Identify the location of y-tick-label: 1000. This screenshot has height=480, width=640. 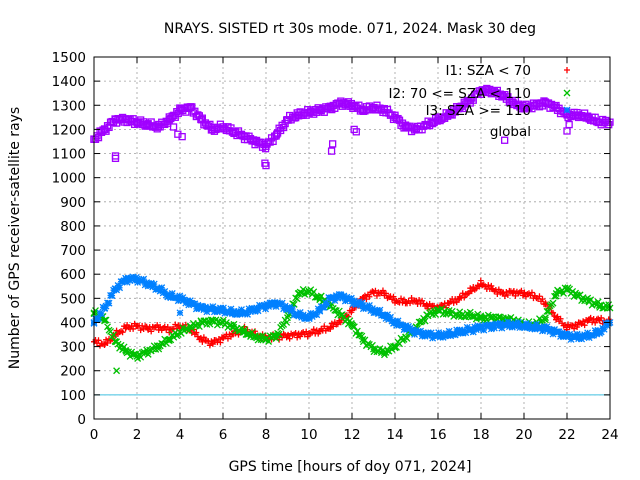
(69, 179).